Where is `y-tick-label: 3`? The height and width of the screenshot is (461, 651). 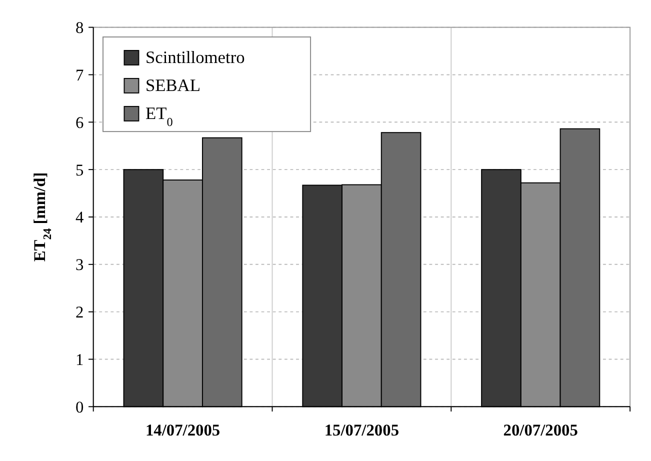 y-tick-label: 3 is located at coordinates (79, 264).